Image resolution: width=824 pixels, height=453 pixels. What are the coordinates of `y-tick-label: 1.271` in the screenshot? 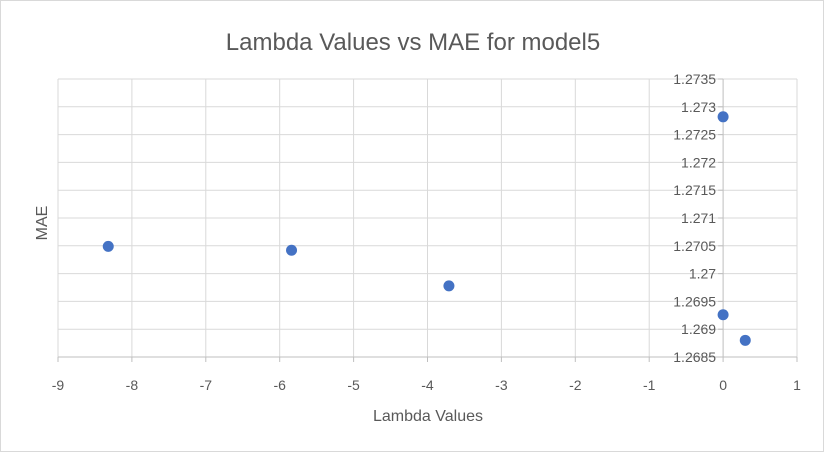 It's located at (698, 218).